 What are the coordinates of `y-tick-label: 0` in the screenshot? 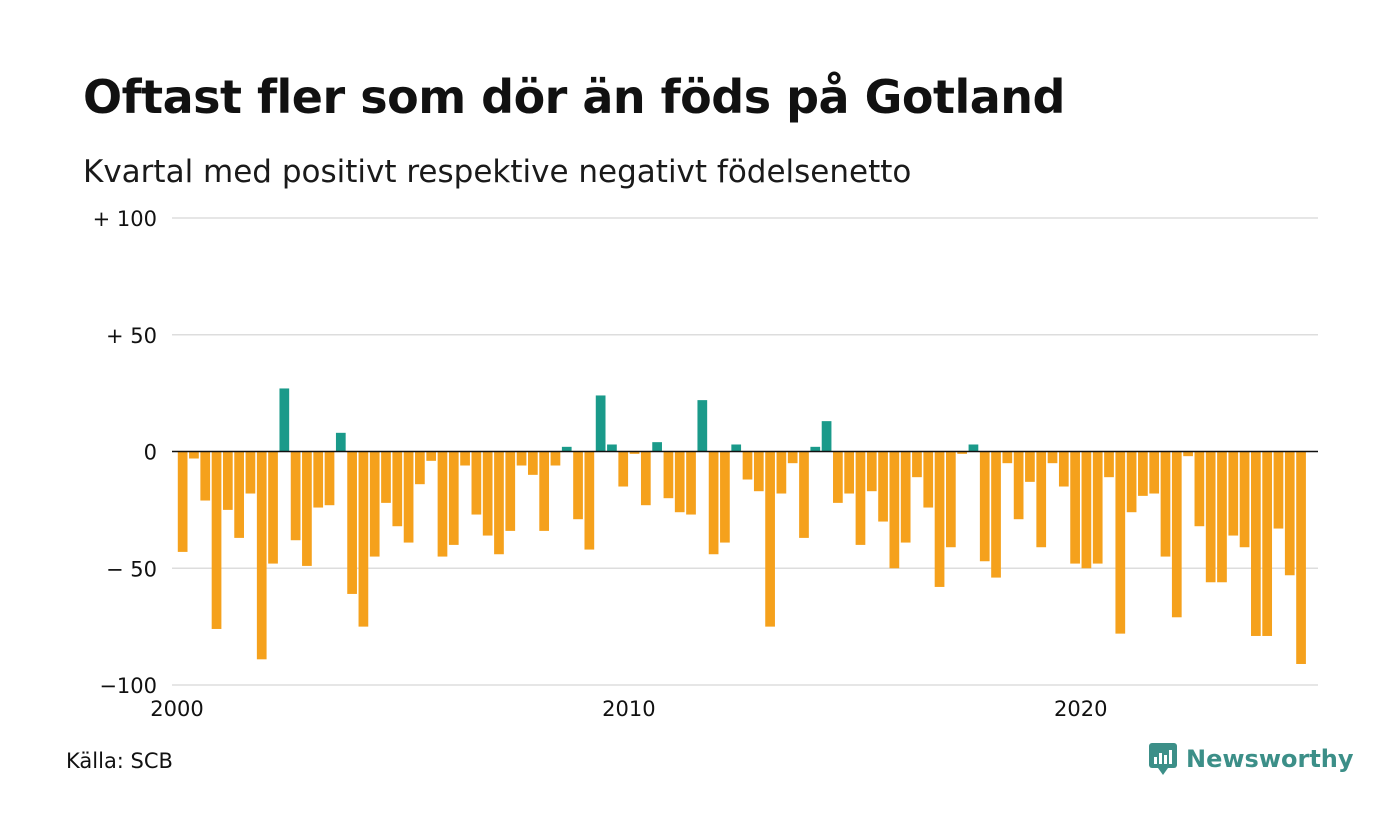 It's located at (150, 453).